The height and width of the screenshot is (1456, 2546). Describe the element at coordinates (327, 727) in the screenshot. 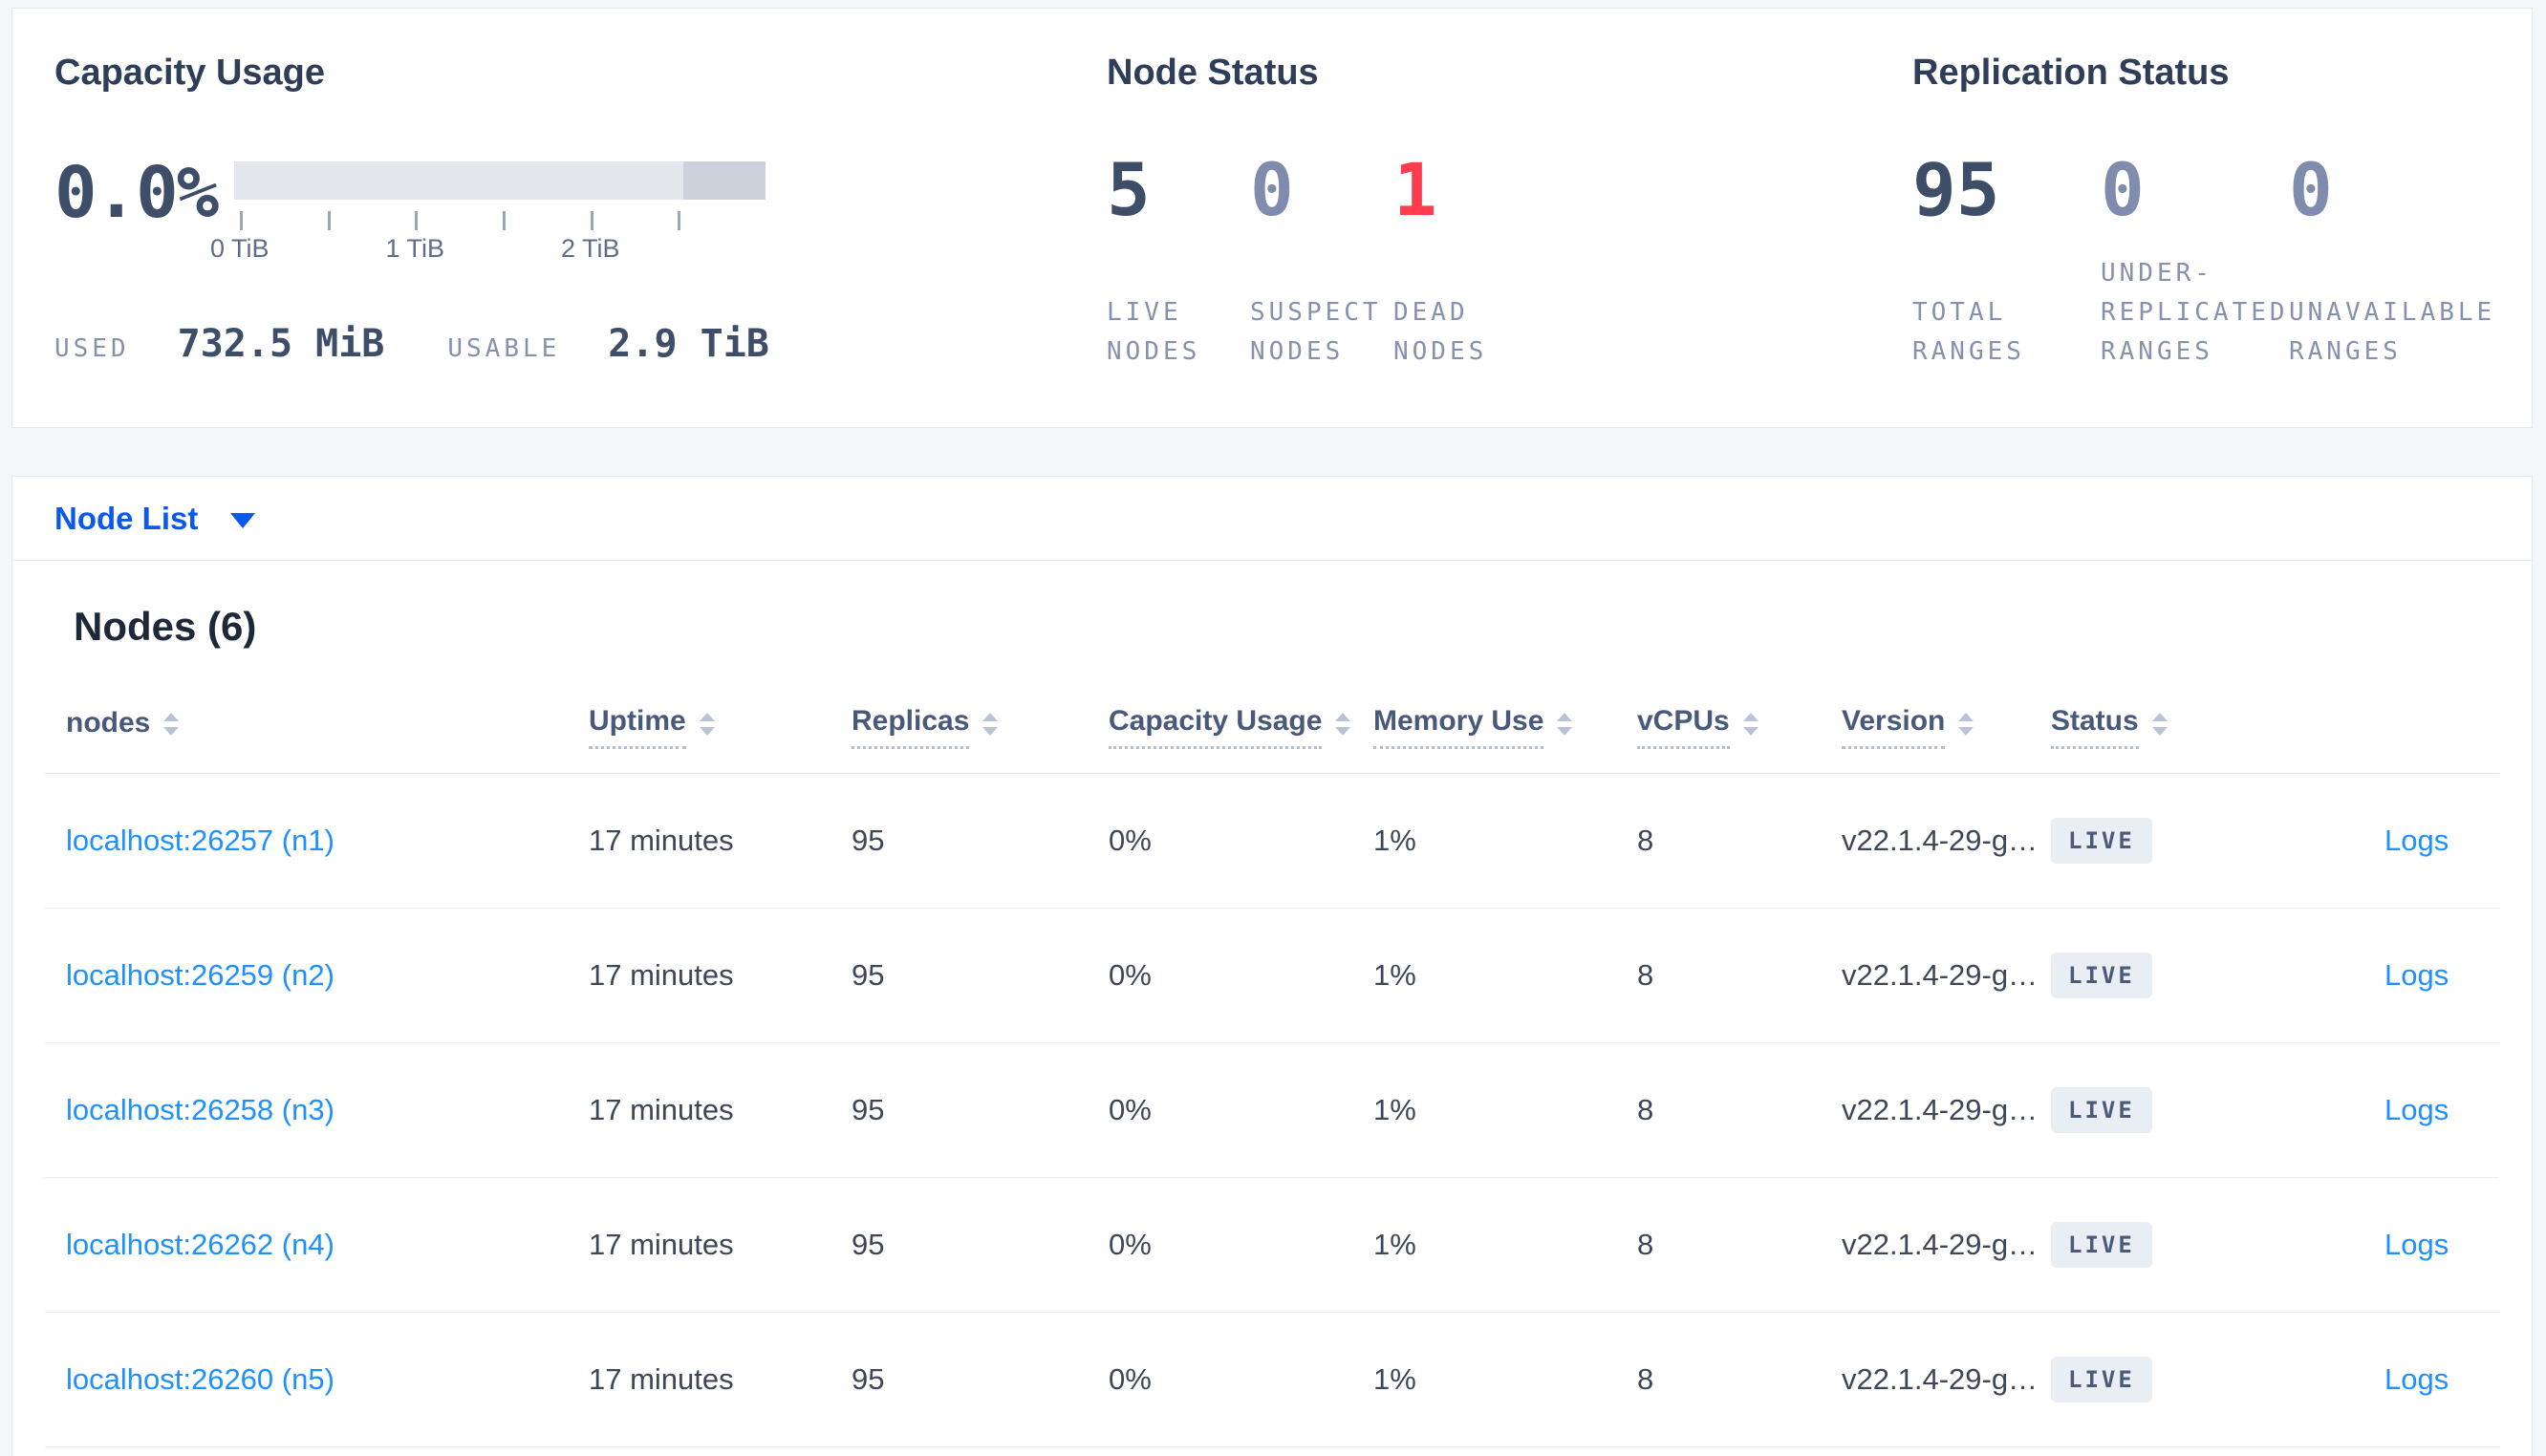

I see `col-header-nodes: nodes` at that location.